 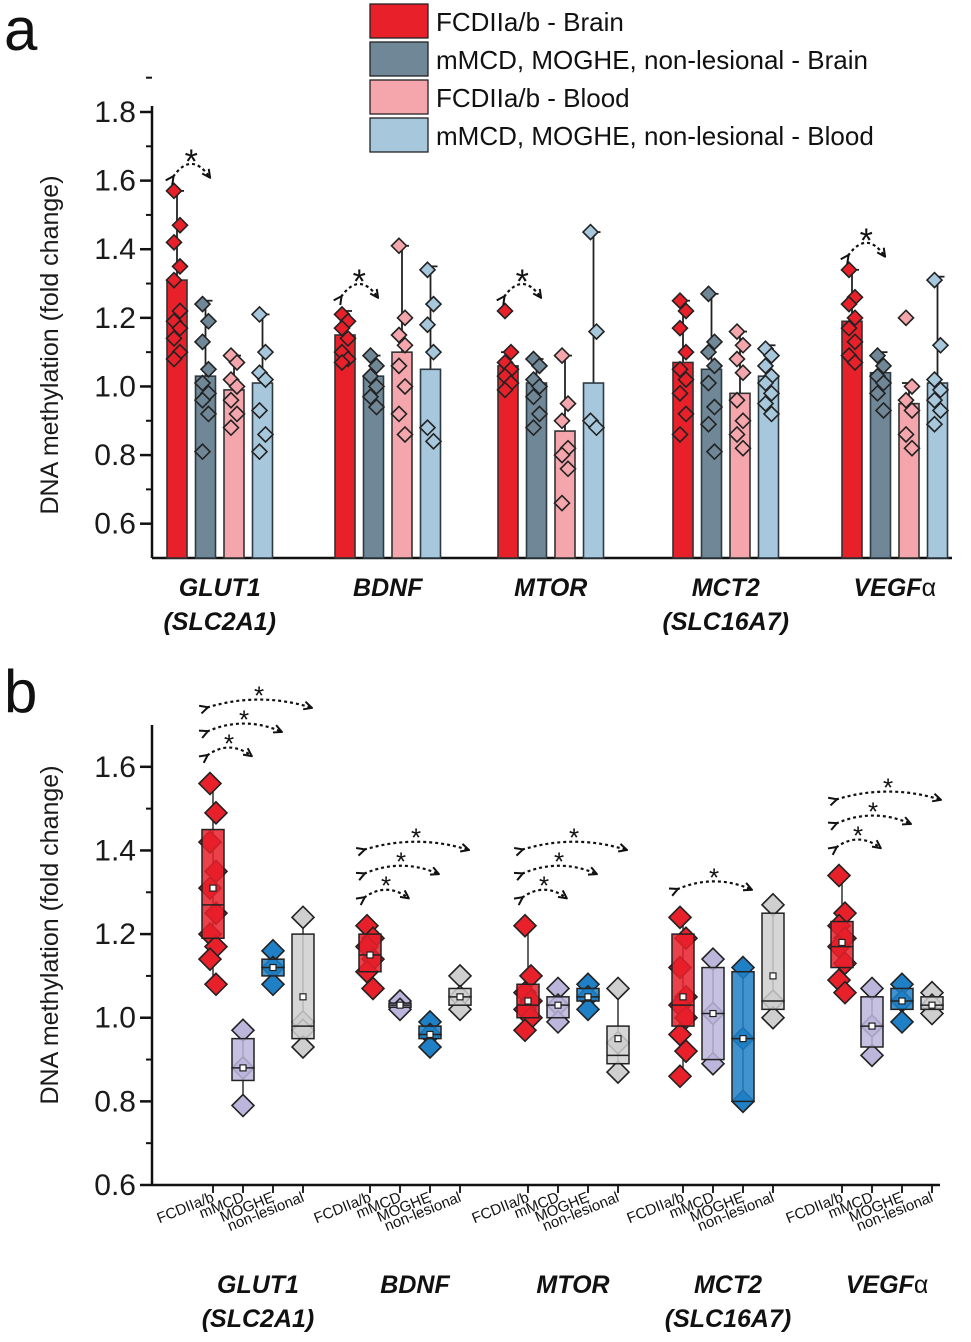 I want to click on panel-b-gene-greek-4: α, so click(x=921, y=1285).